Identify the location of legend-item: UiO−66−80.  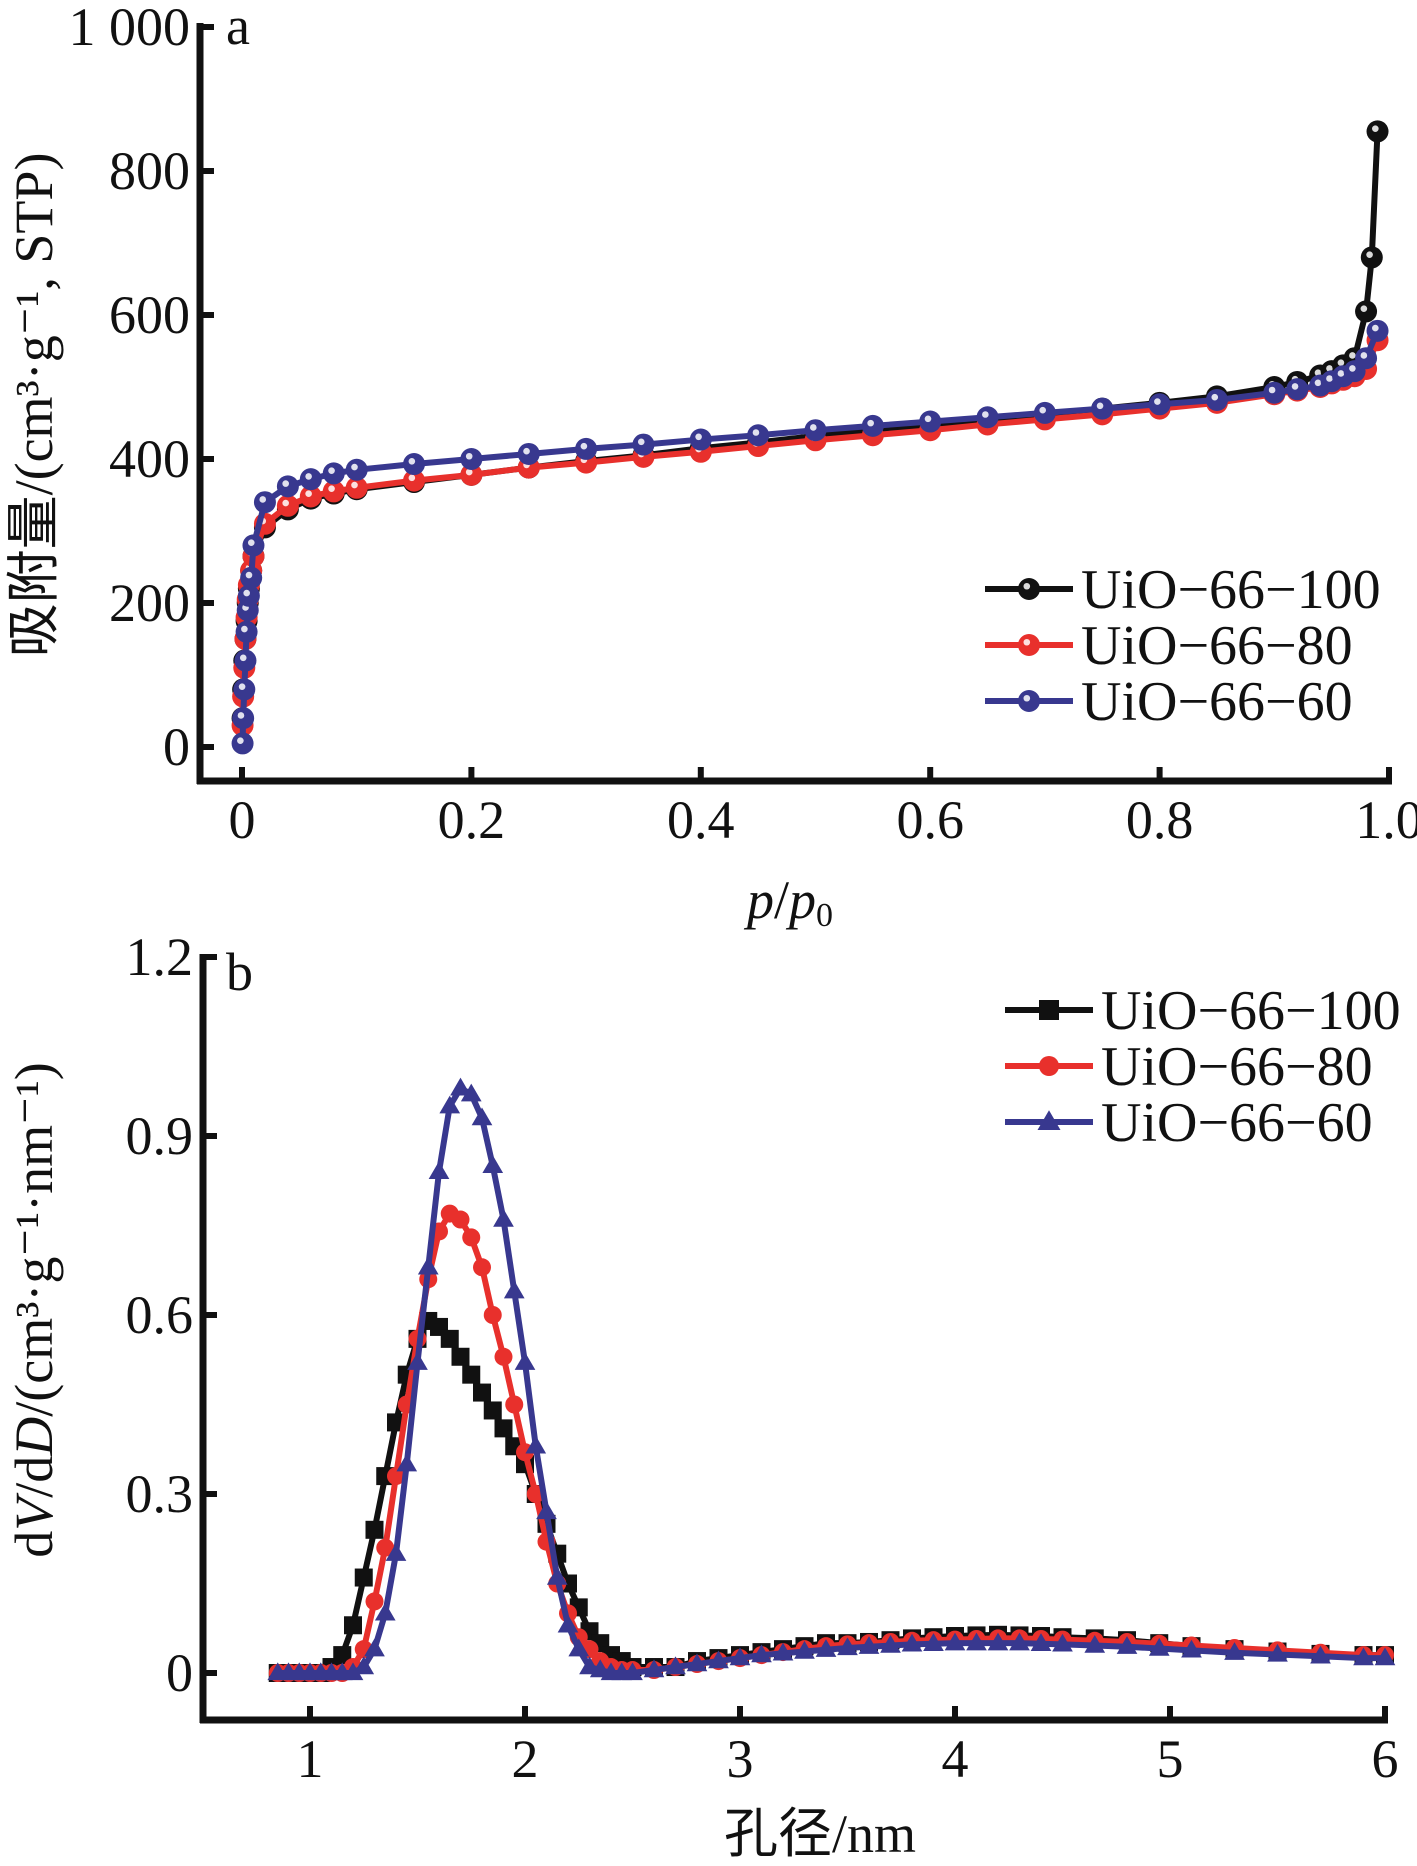
(1189, 1067).